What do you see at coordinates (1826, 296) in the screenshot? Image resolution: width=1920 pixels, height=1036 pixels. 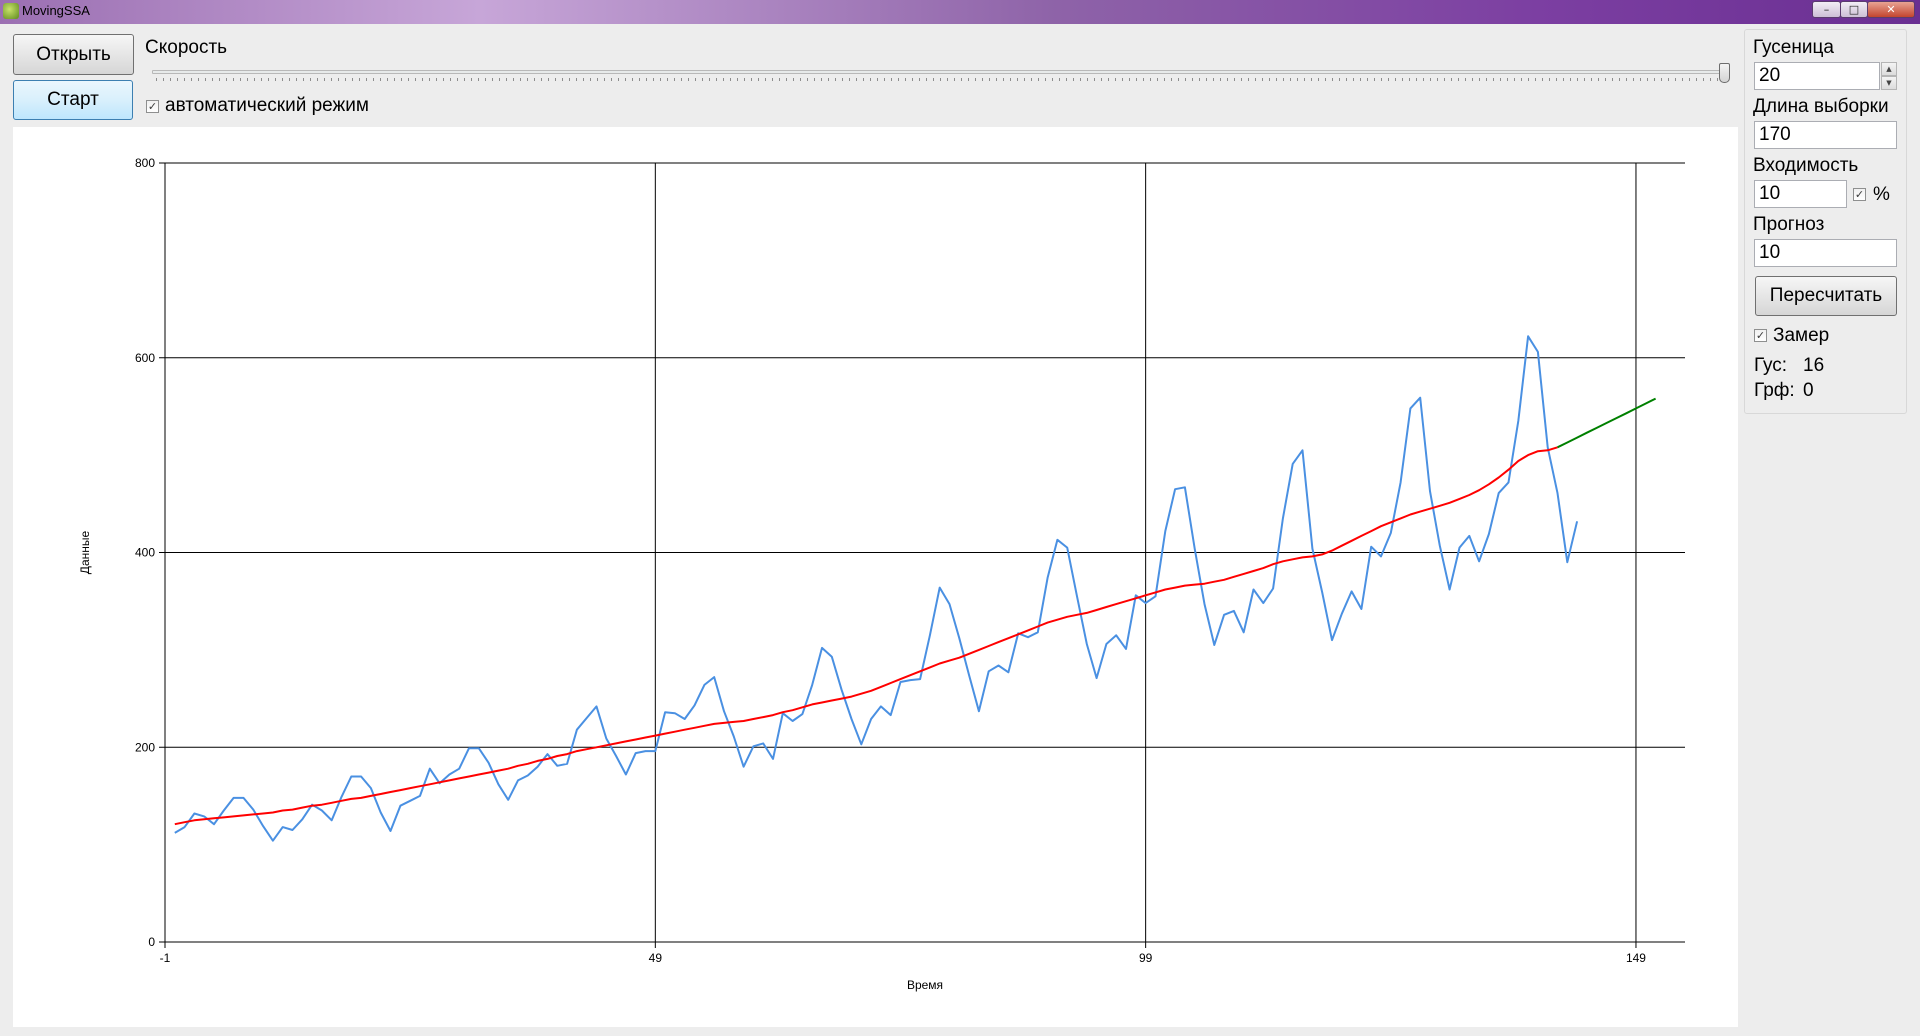 I see `recalculate-button: Пересчитать` at bounding box center [1826, 296].